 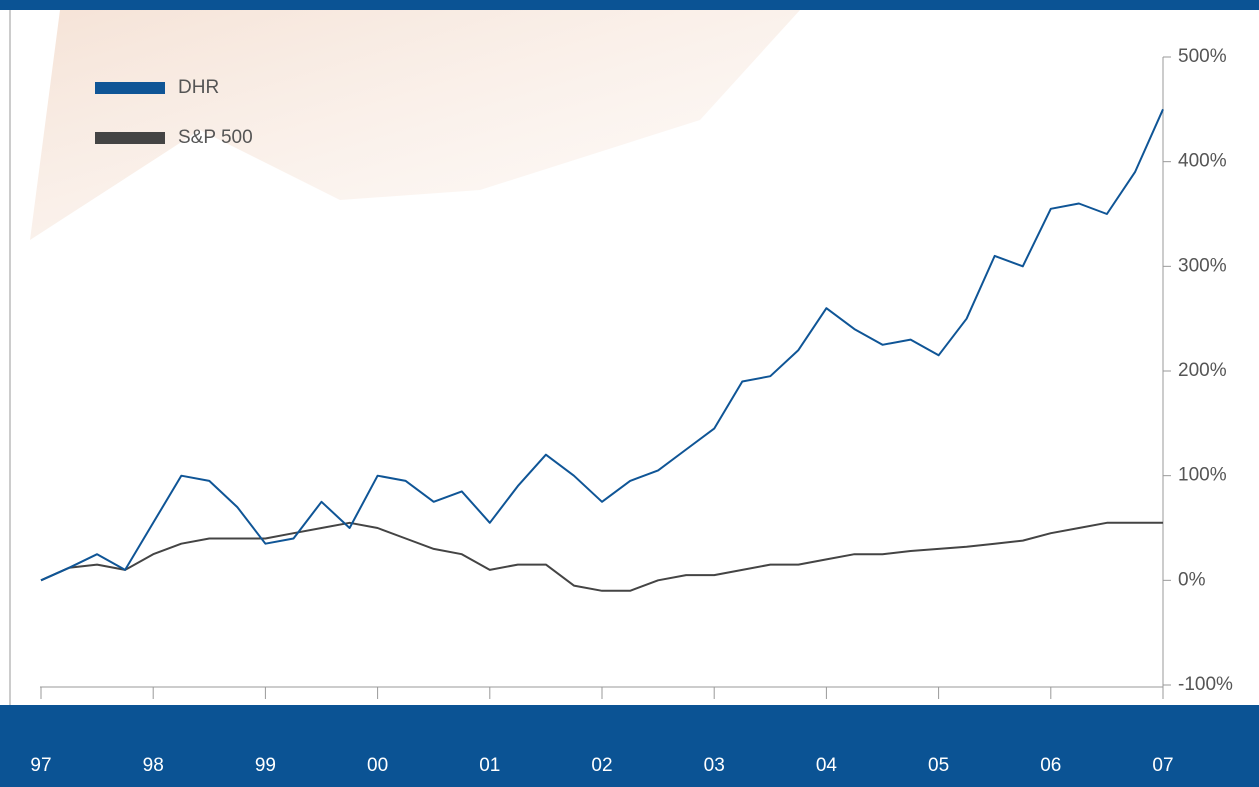 I want to click on y-tick-label: -100%, so click(x=1205, y=684).